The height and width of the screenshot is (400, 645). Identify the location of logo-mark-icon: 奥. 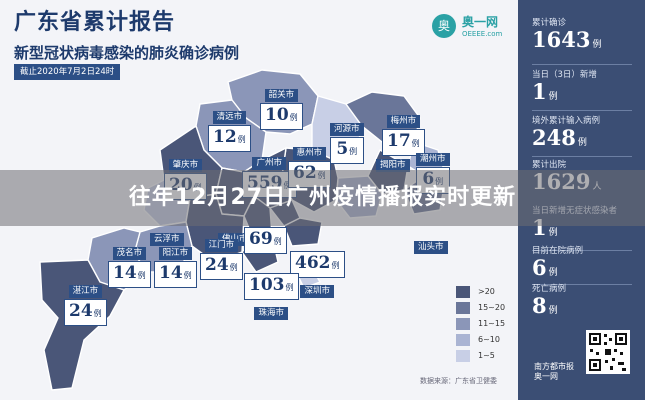
(444, 26).